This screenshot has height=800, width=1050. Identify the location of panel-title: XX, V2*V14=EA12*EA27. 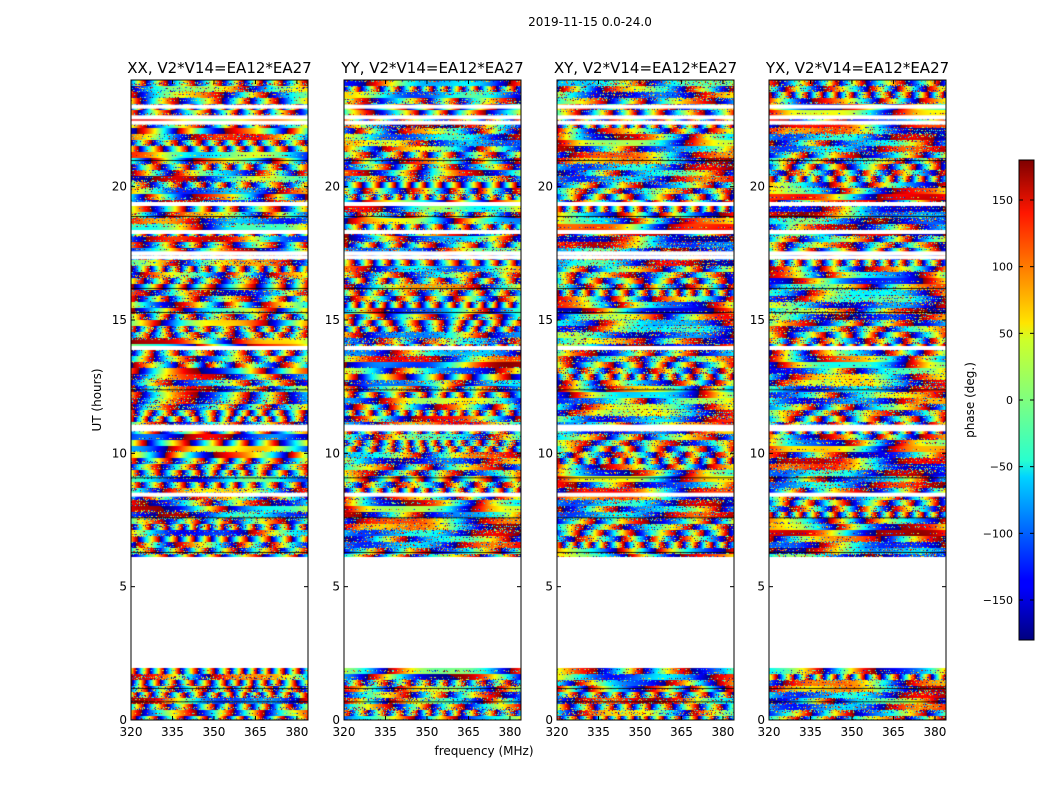
(219, 68).